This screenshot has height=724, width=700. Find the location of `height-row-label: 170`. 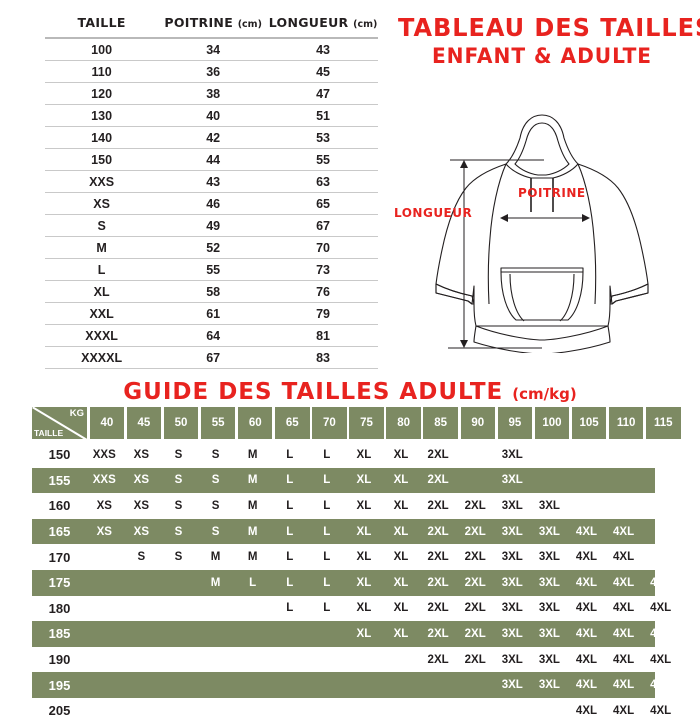

height-row-label: 170 is located at coordinates (59, 557).